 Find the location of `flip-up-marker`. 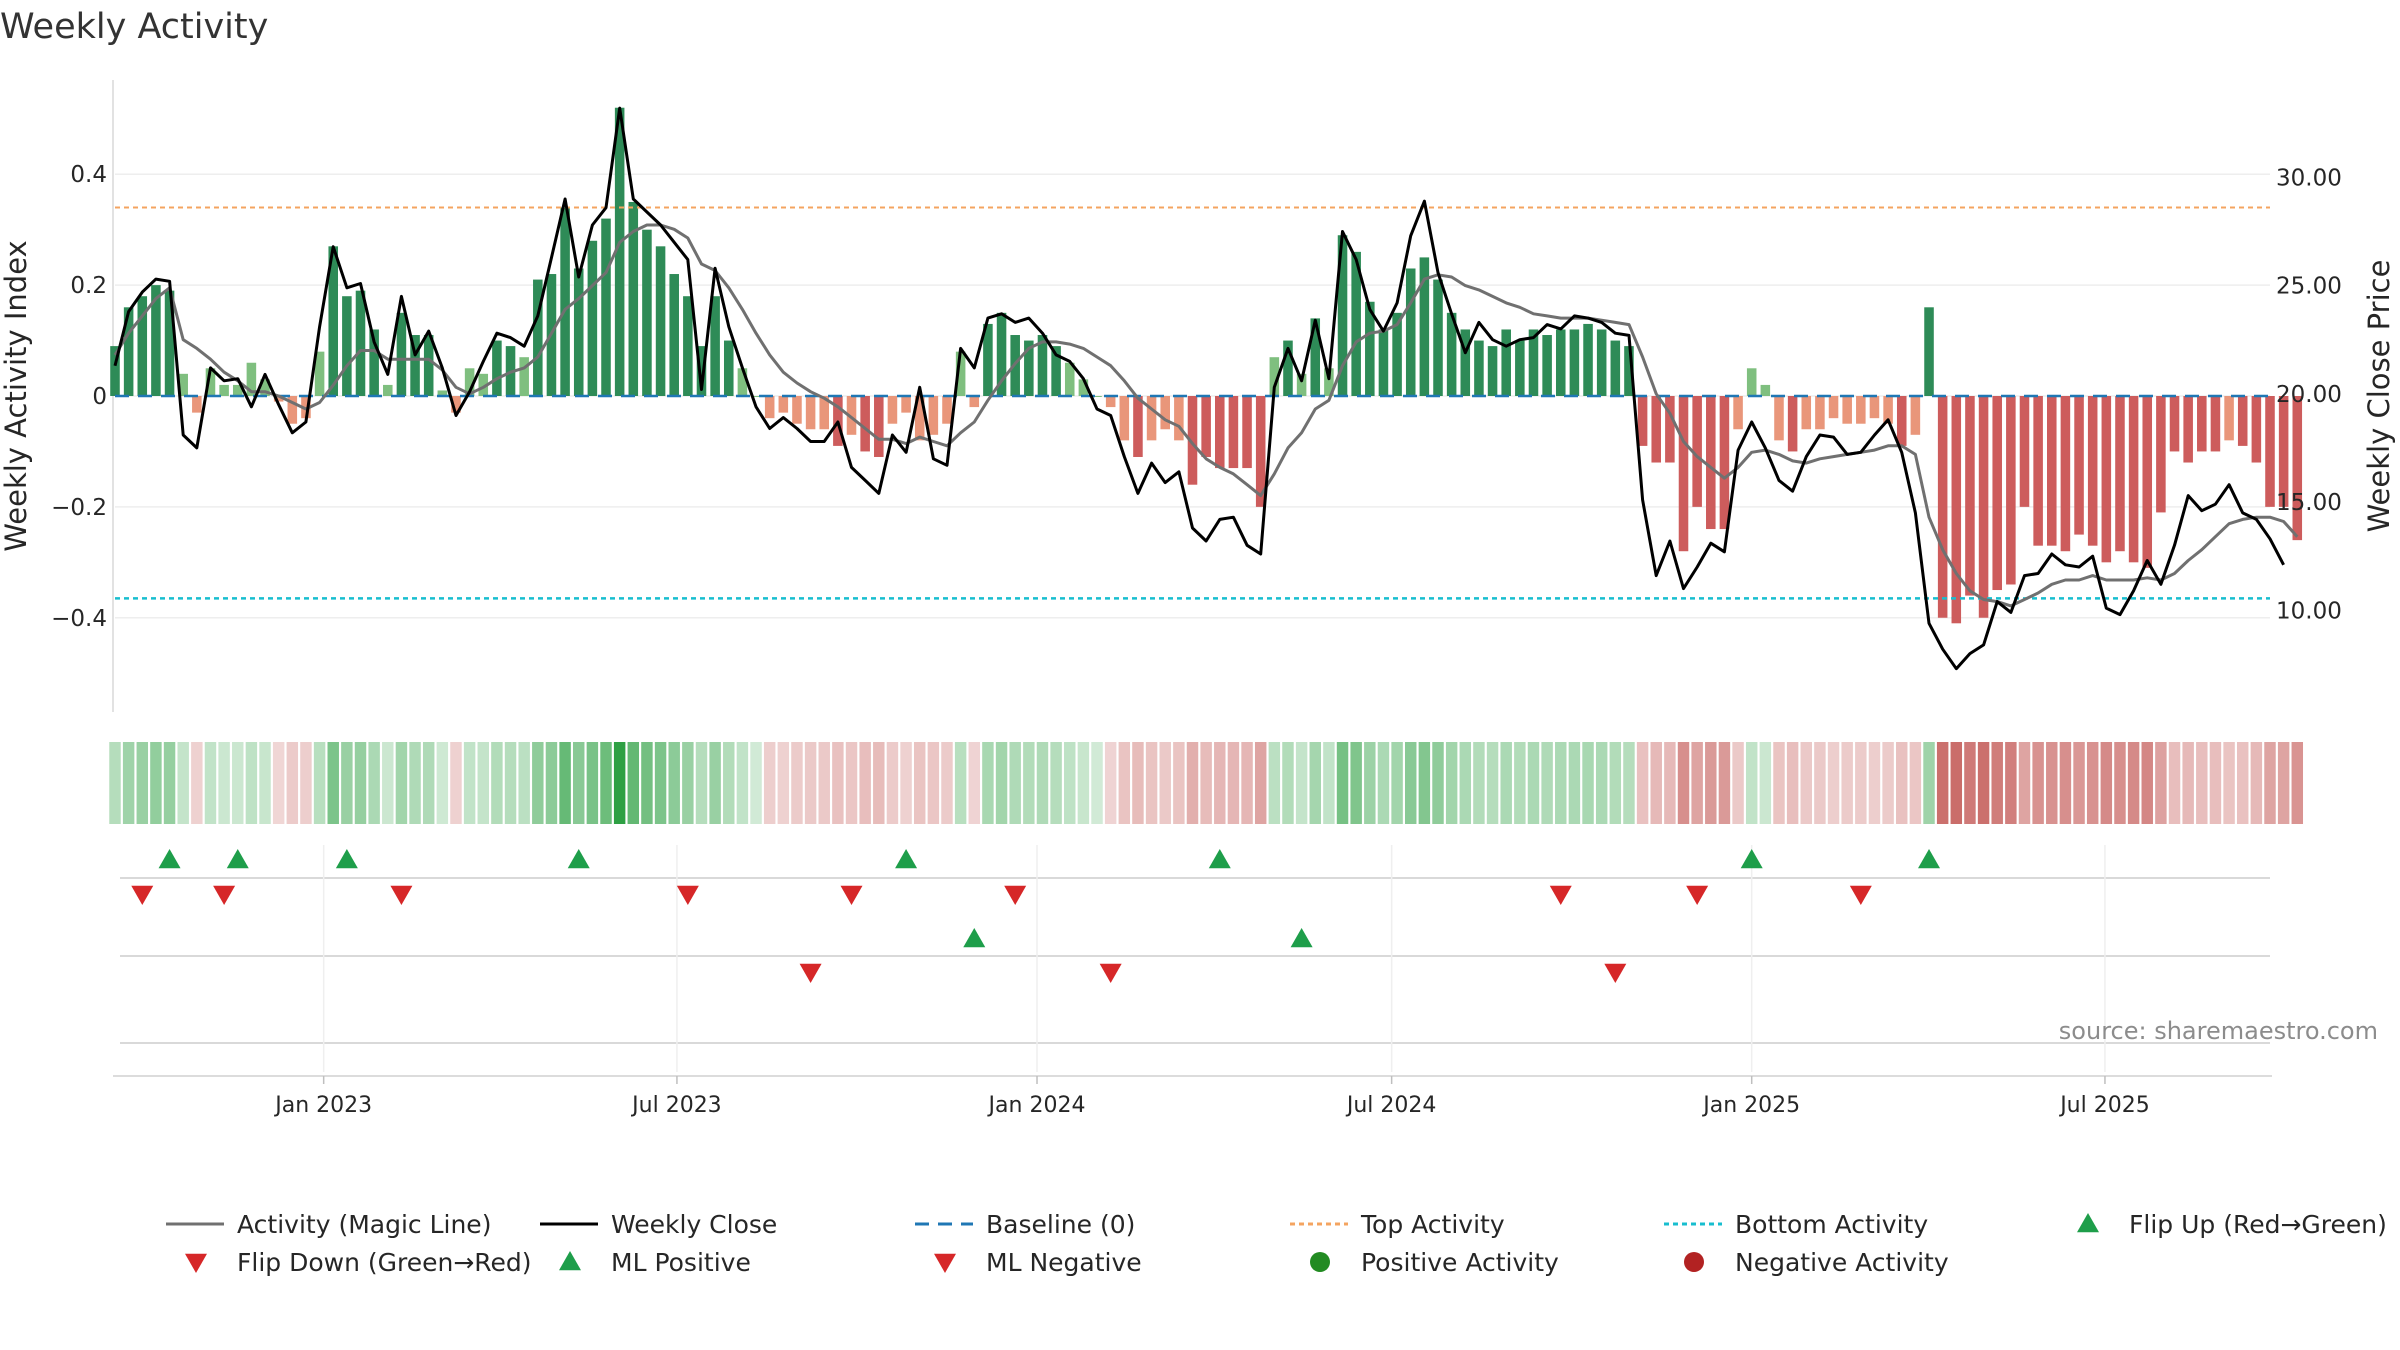

flip-up-marker is located at coordinates (169, 859).